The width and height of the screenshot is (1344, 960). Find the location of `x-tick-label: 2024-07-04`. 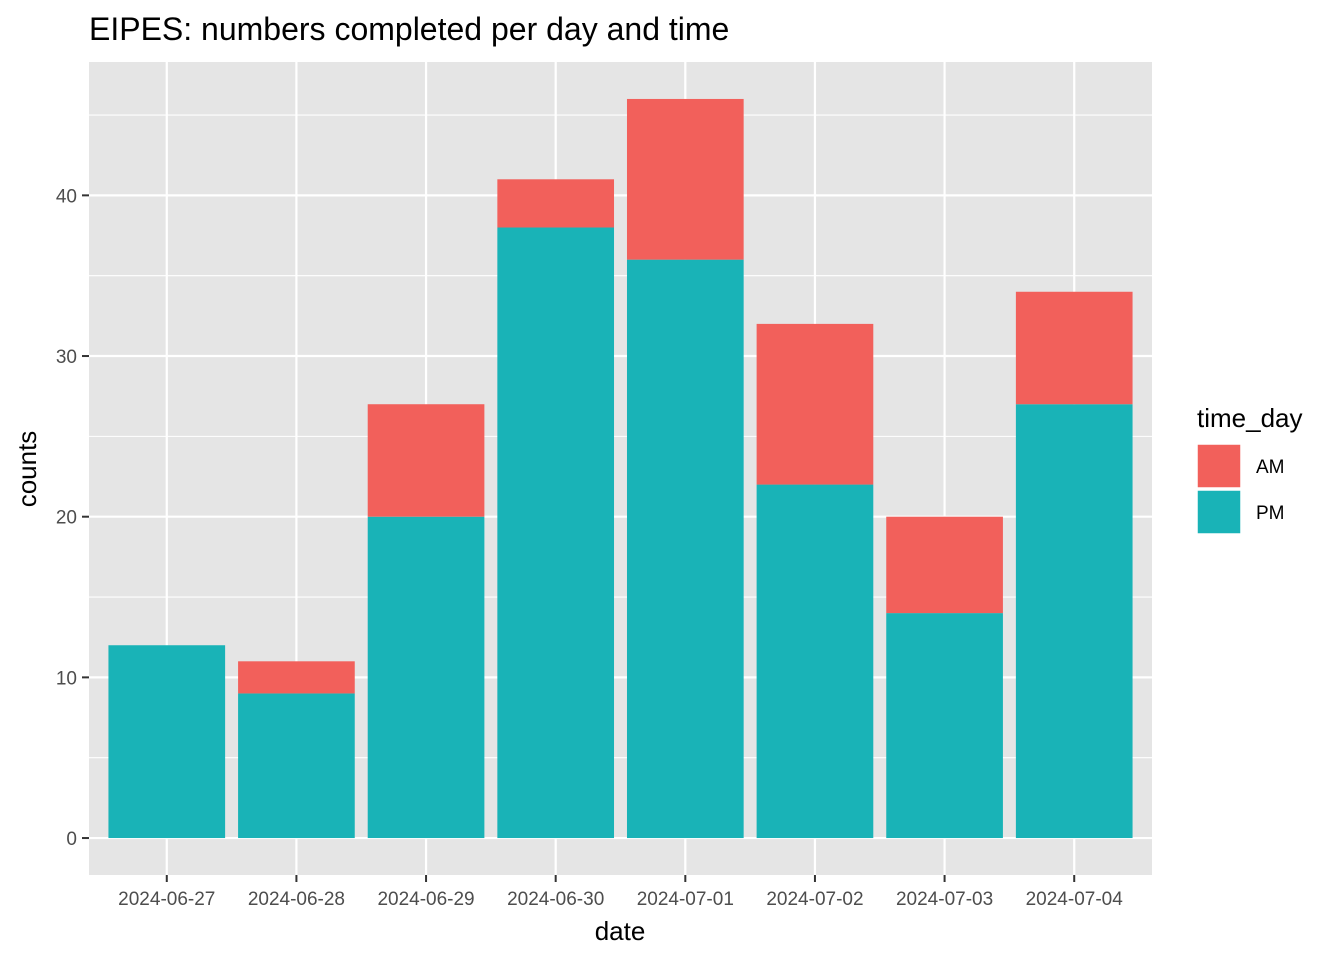

x-tick-label: 2024-07-04 is located at coordinates (1075, 899).